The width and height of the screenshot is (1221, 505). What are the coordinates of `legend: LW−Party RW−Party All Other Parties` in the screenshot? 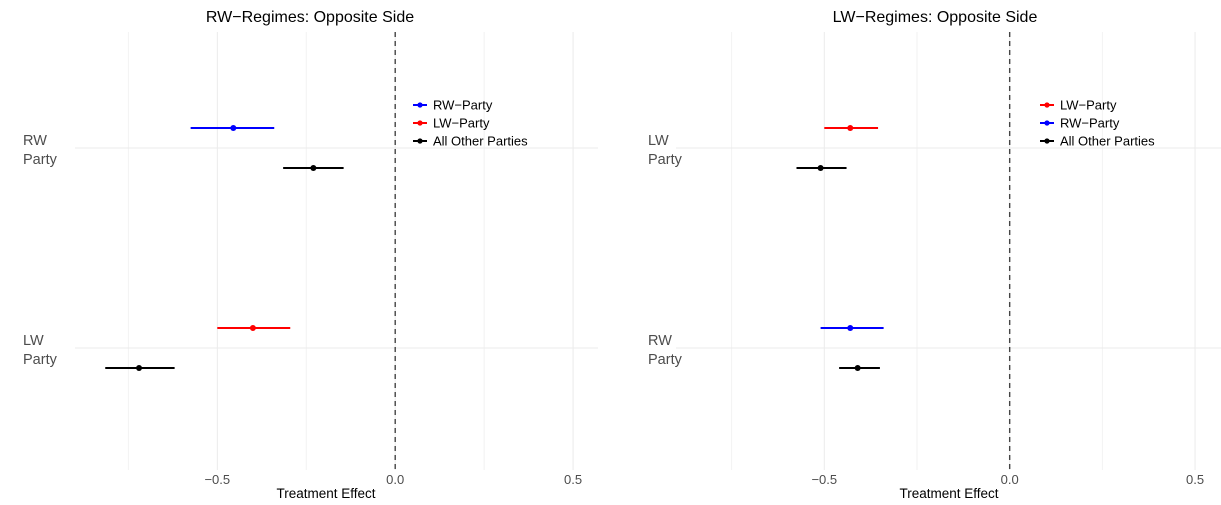 It's located at (1097, 123).